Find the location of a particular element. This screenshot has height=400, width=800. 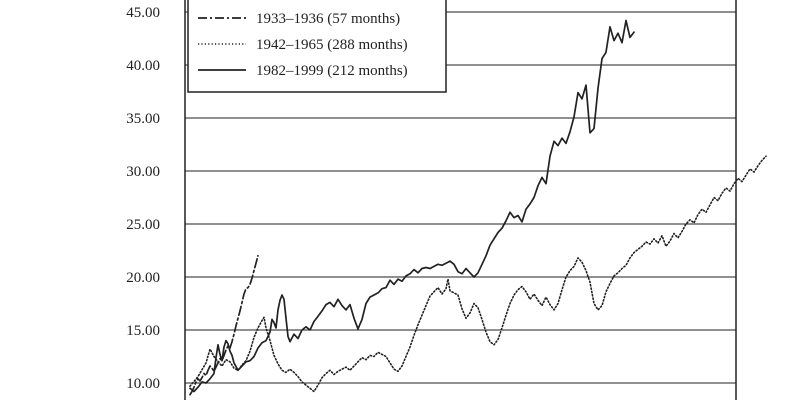

legend-label-0: 1933–1936 (57 months) is located at coordinates (328, 19).